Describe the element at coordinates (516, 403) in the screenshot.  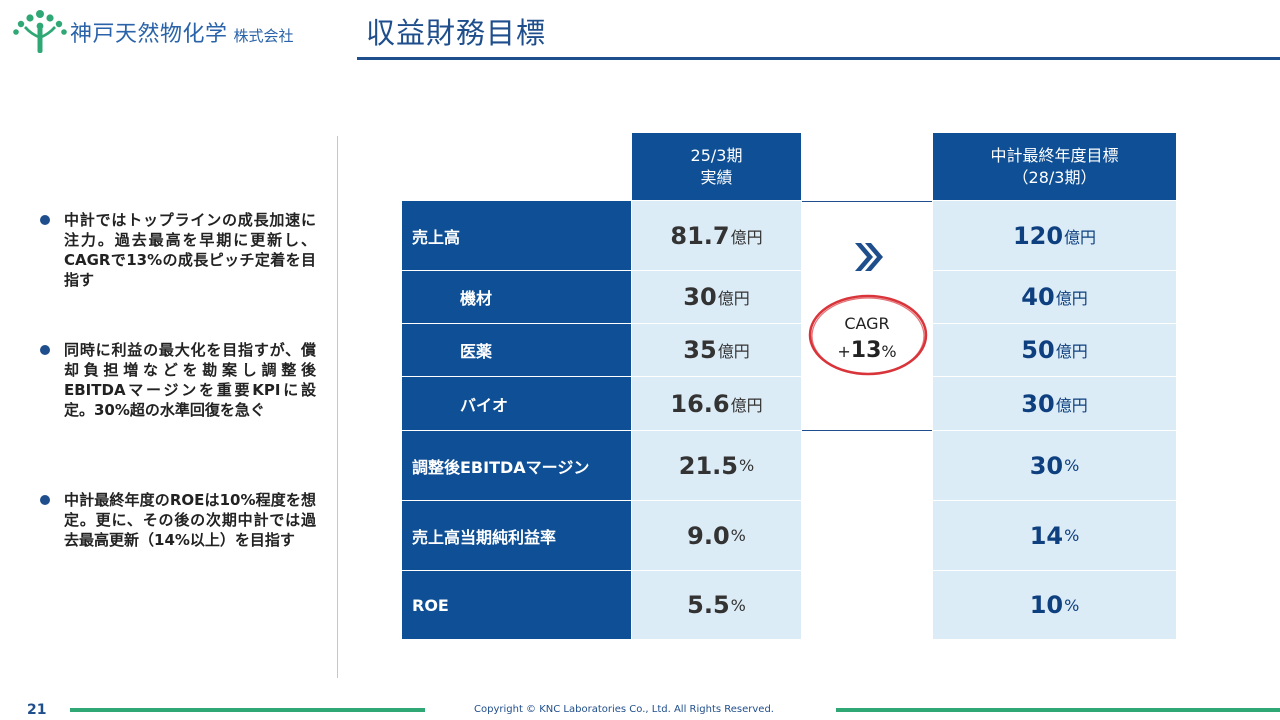
I see `row-label: バイオ` at that location.